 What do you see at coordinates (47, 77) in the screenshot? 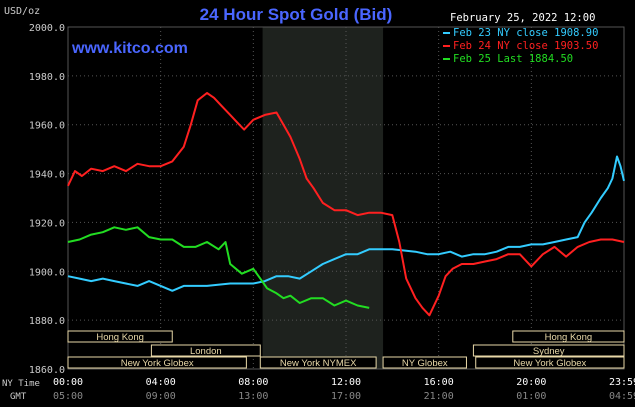
I see `y-tick-label: 1980.0` at bounding box center [47, 77].